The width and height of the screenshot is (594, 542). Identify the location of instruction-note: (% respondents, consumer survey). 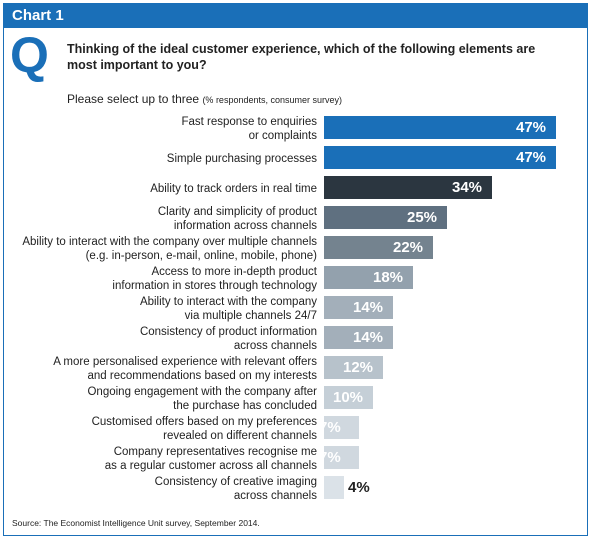
(272, 100).